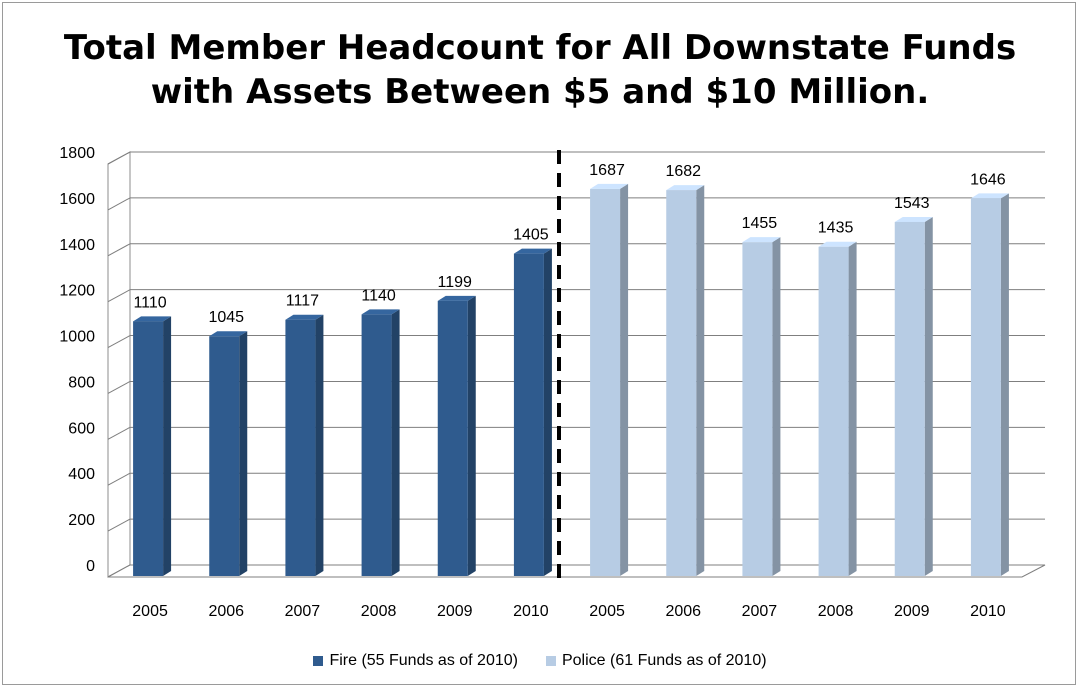  I want to click on data-label: 1199, so click(455, 282).